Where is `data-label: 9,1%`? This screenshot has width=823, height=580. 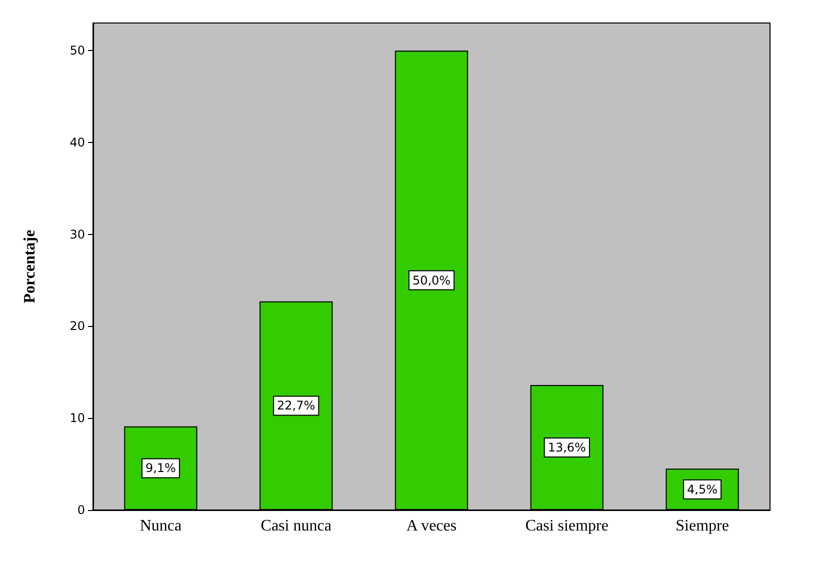 data-label: 9,1% is located at coordinates (160, 468).